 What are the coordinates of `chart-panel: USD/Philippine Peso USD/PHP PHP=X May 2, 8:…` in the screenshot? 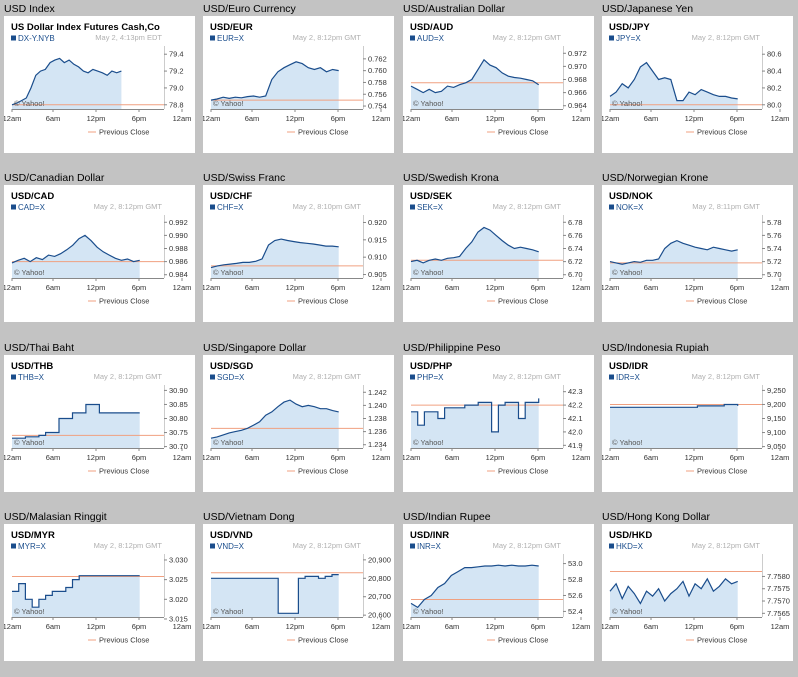 It's located at (498, 423).